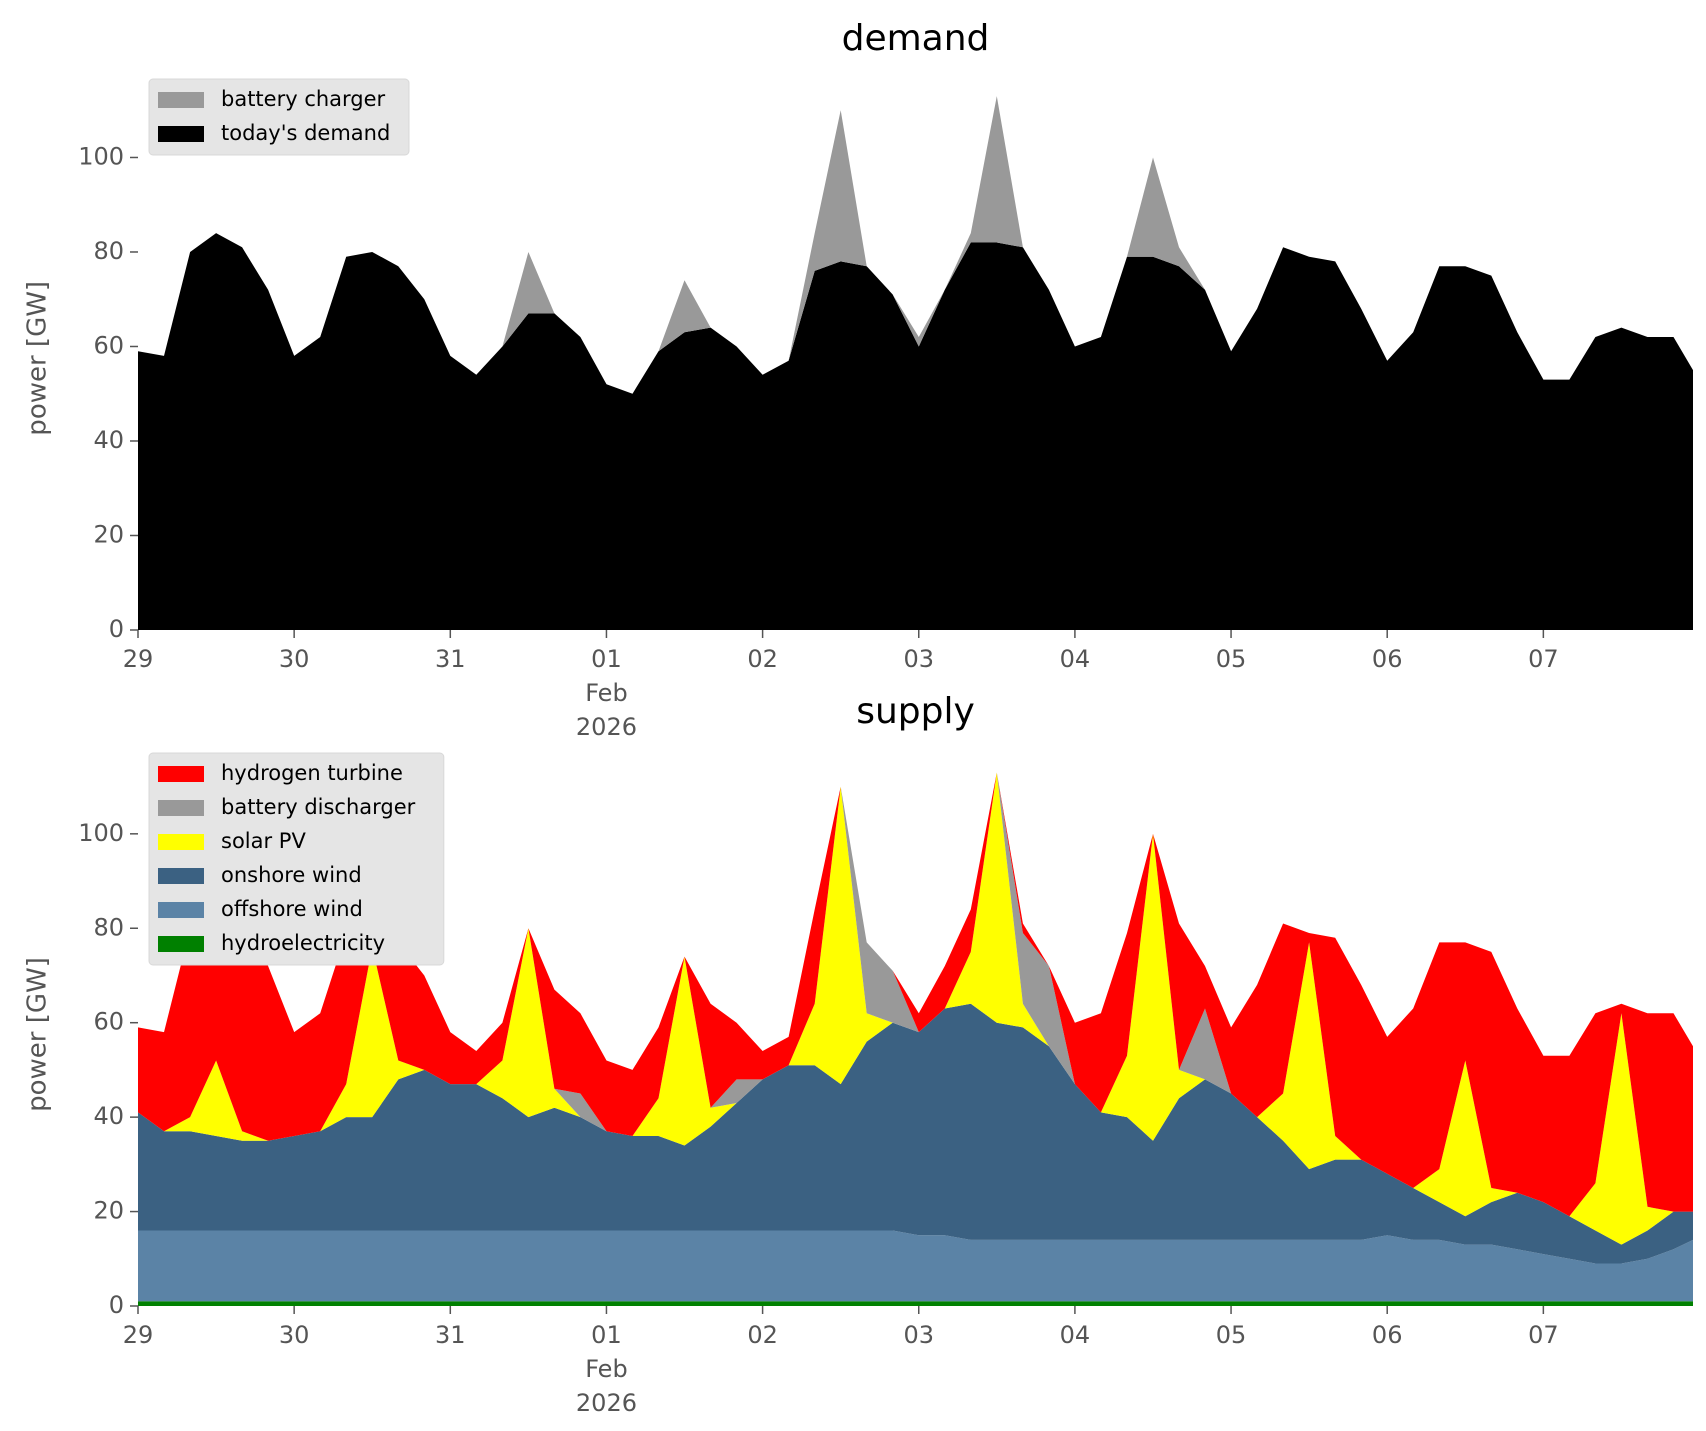 This screenshot has height=1431, width=1706. Describe the element at coordinates (916, 38) in the screenshot. I see `chart-title: demand` at that location.